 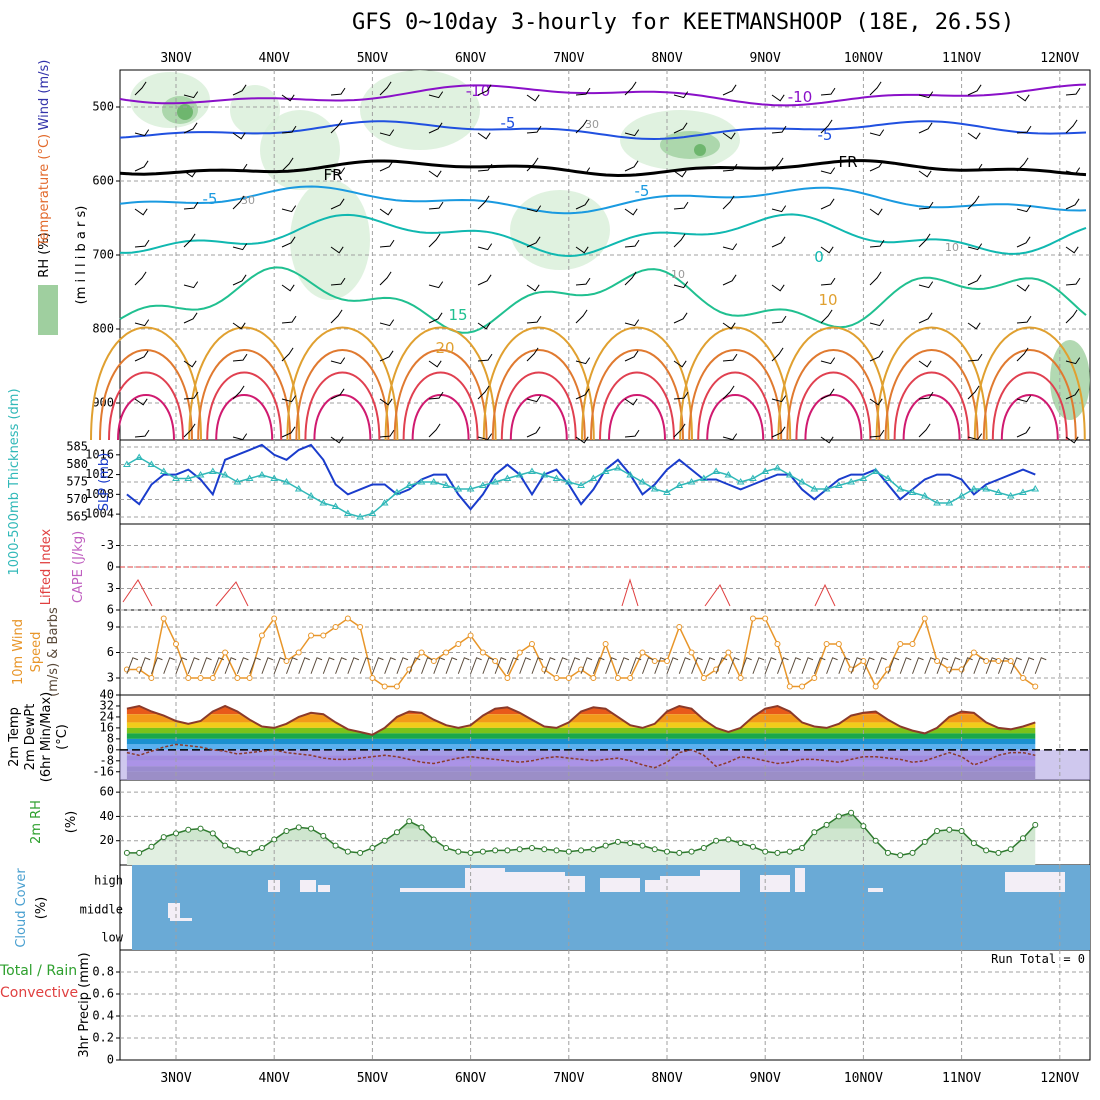 I want to click on rh-color-band, so click(x=581, y=814).